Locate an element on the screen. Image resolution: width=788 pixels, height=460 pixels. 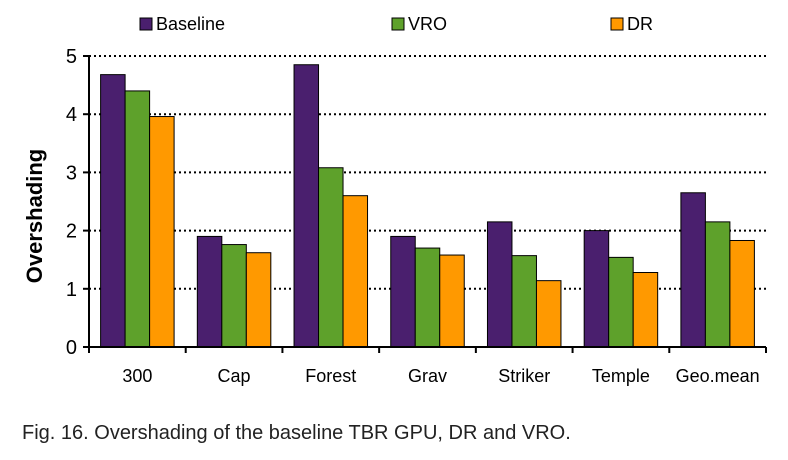
legend-swatch-vro is located at coordinates (398, 24).